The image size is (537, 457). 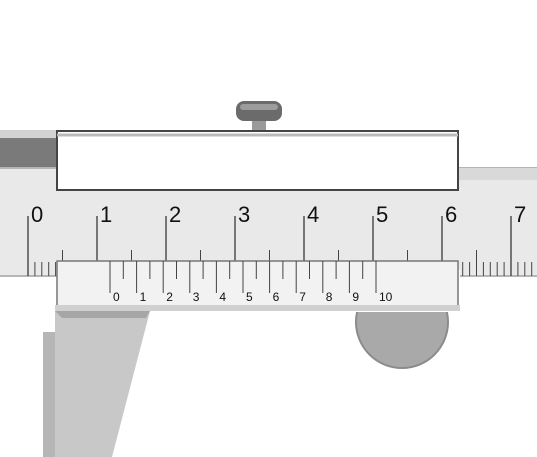 What do you see at coordinates (196, 297) in the screenshot?
I see `vernier-scale-label: 3` at bounding box center [196, 297].